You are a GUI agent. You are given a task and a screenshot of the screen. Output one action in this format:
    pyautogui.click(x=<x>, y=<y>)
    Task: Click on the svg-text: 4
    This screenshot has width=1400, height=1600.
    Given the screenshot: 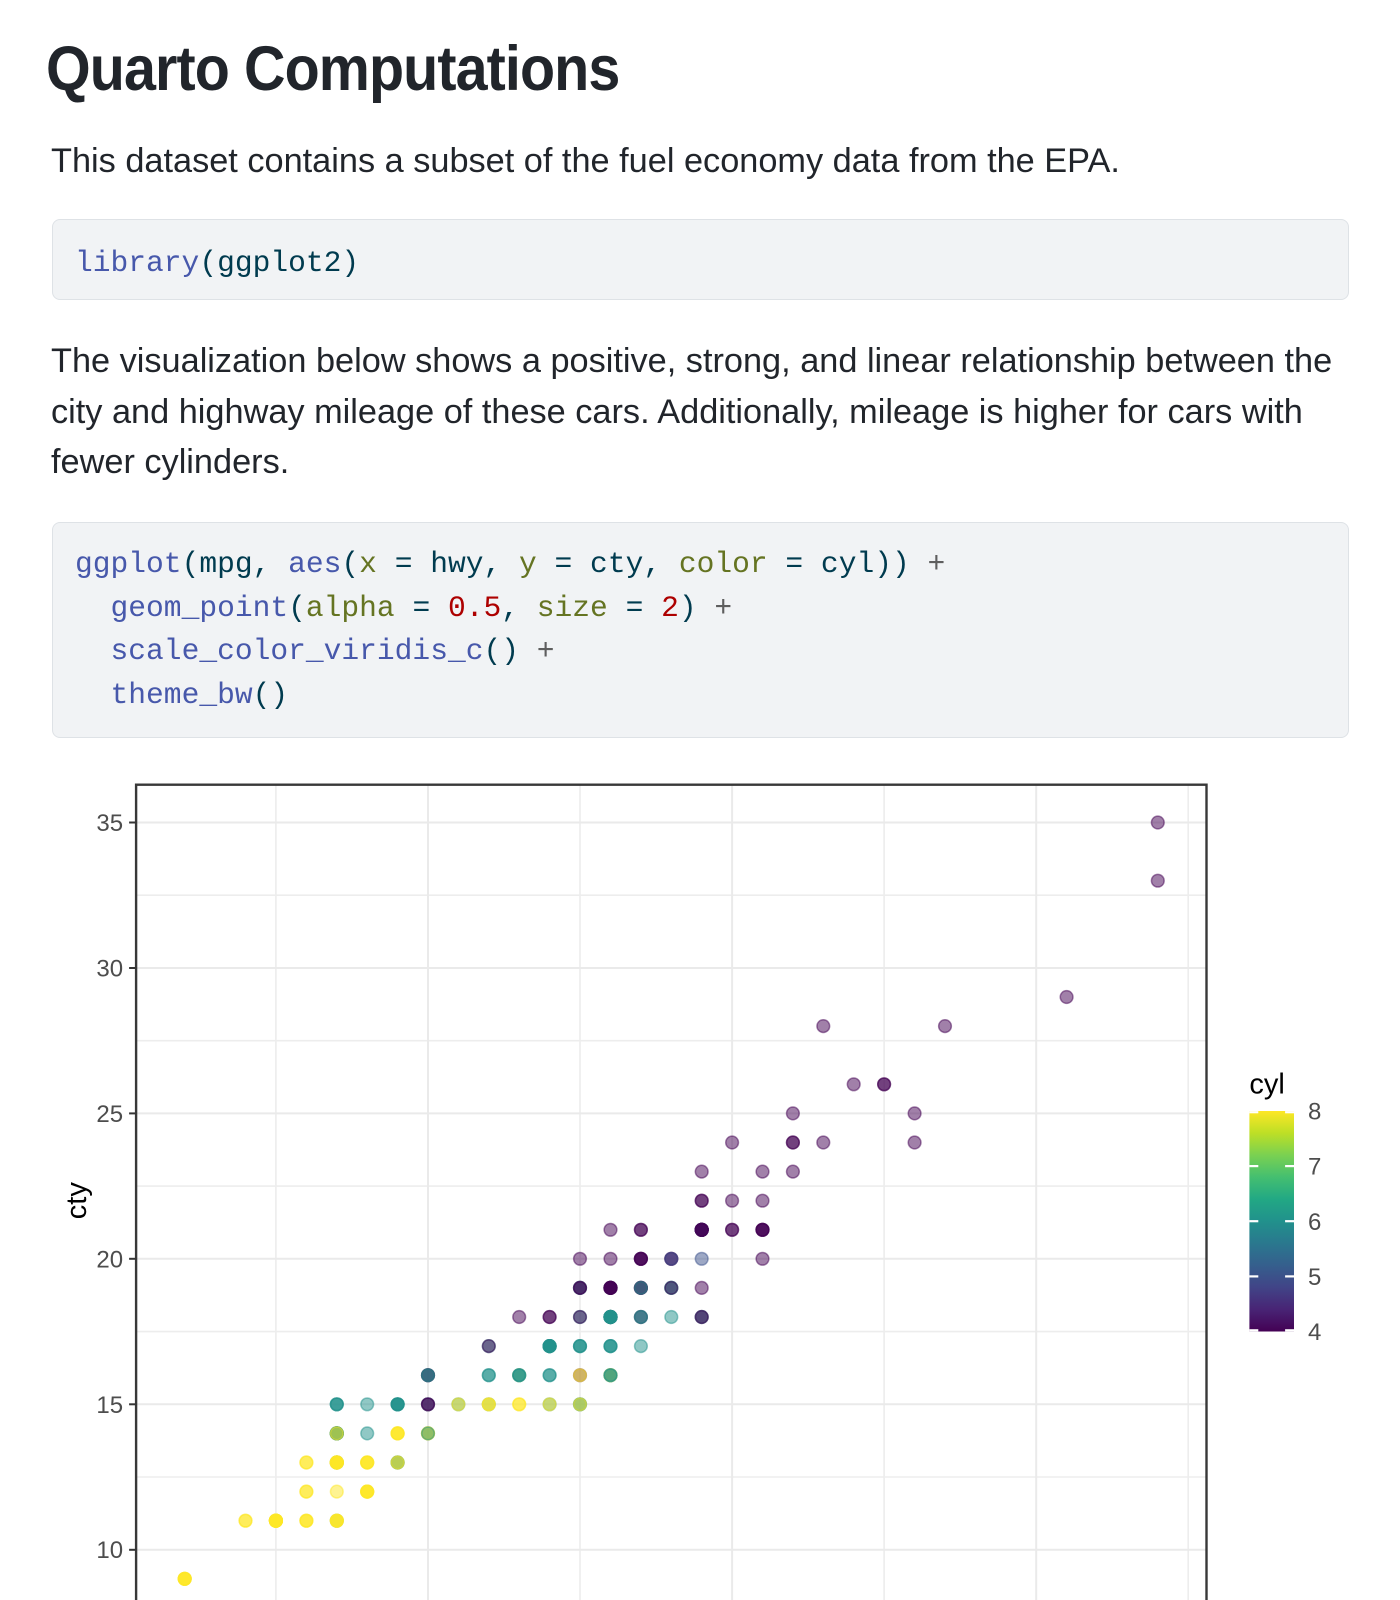 What is the action you would take?
    pyautogui.click(x=1314, y=1332)
    